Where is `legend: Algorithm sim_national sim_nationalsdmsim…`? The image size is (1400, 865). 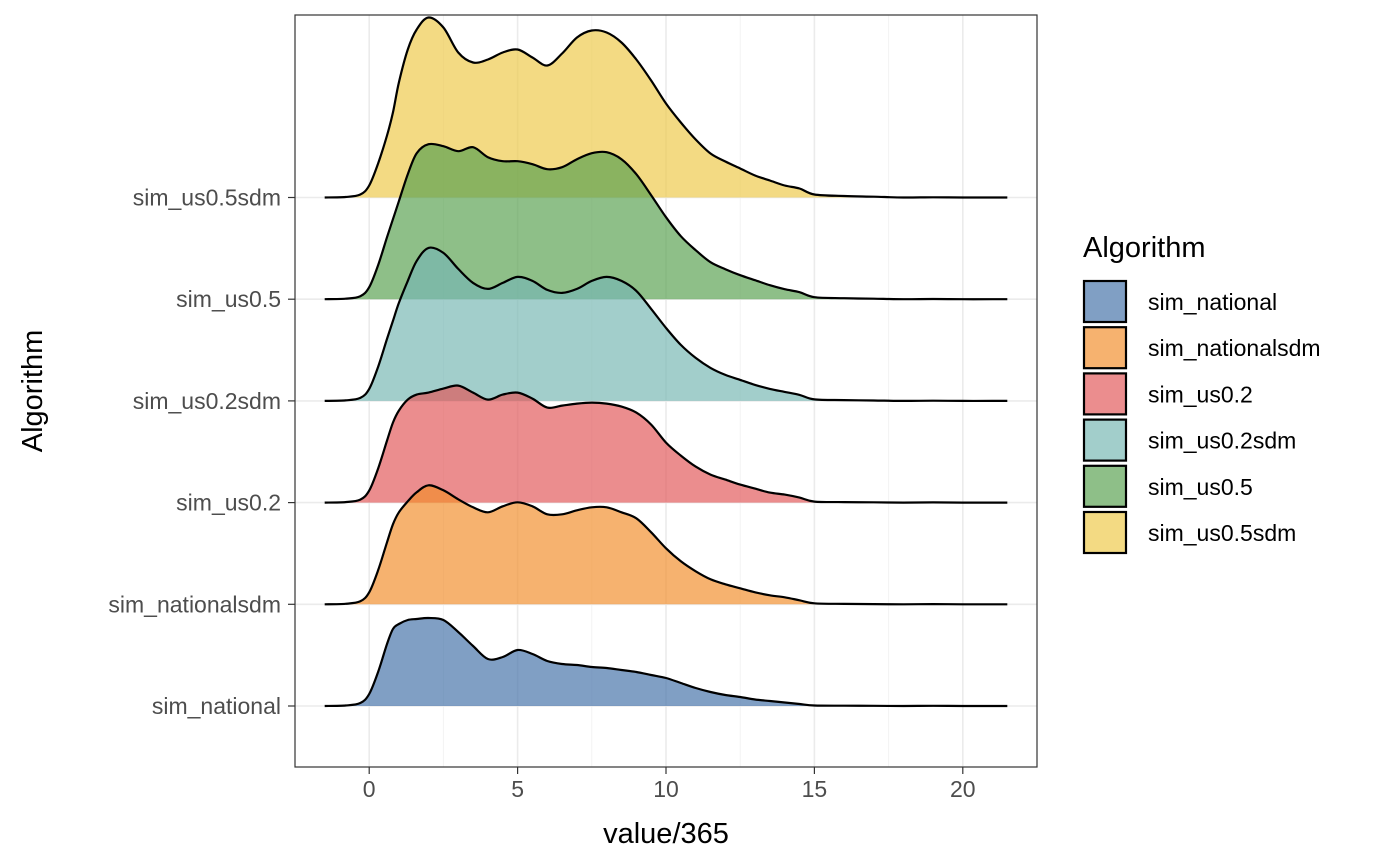
legend: Algorithm sim_national sim_nationalsdmsim… is located at coordinates (1201, 393).